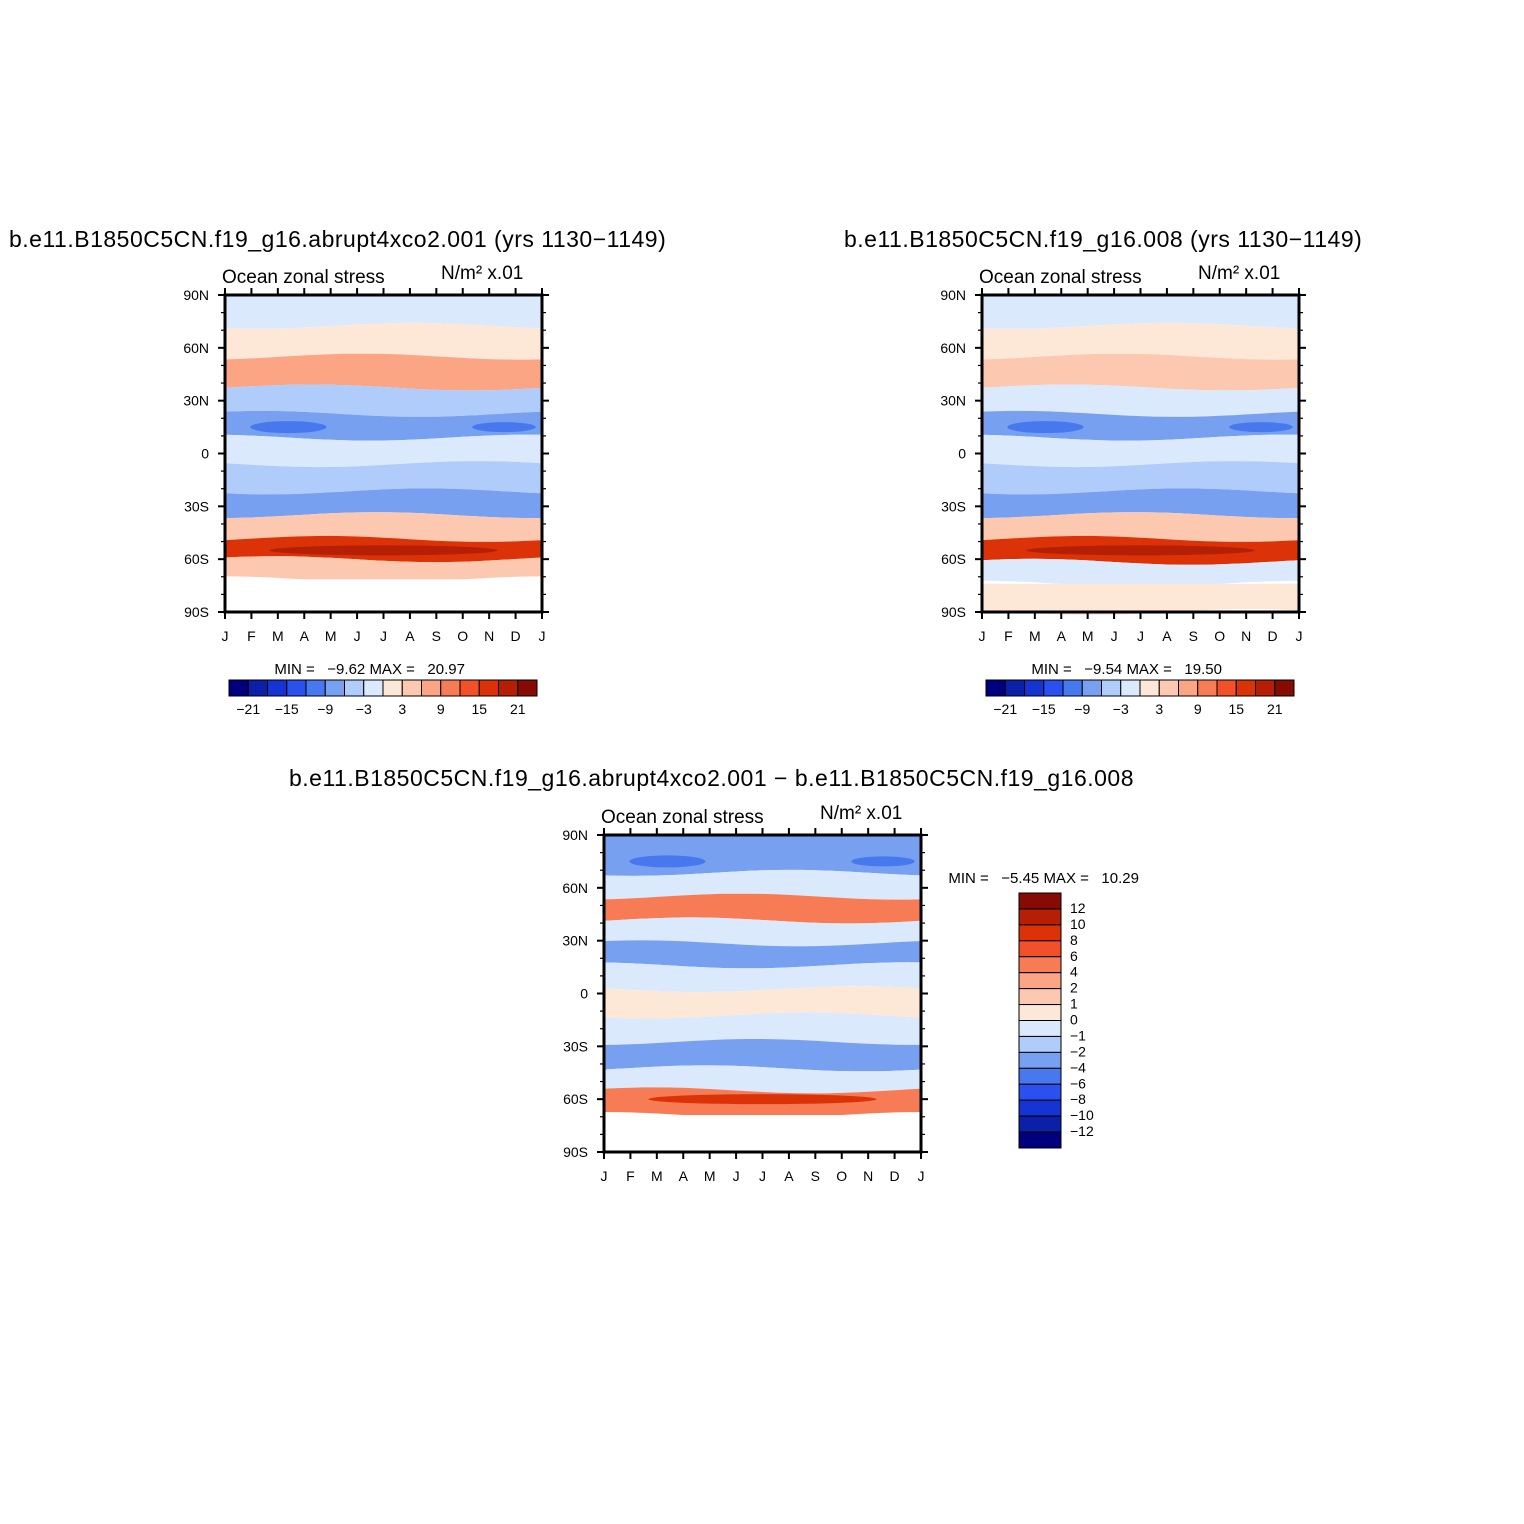  Describe the element at coordinates (482, 273) in the screenshot. I see `panel1-units-label: N/m² x.01` at that location.